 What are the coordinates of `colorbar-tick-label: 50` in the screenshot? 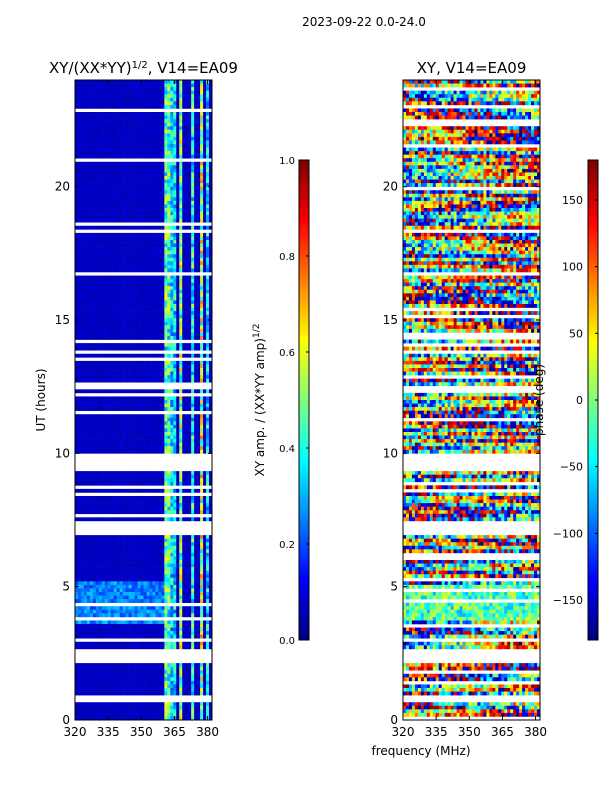 It's located at (576, 333).